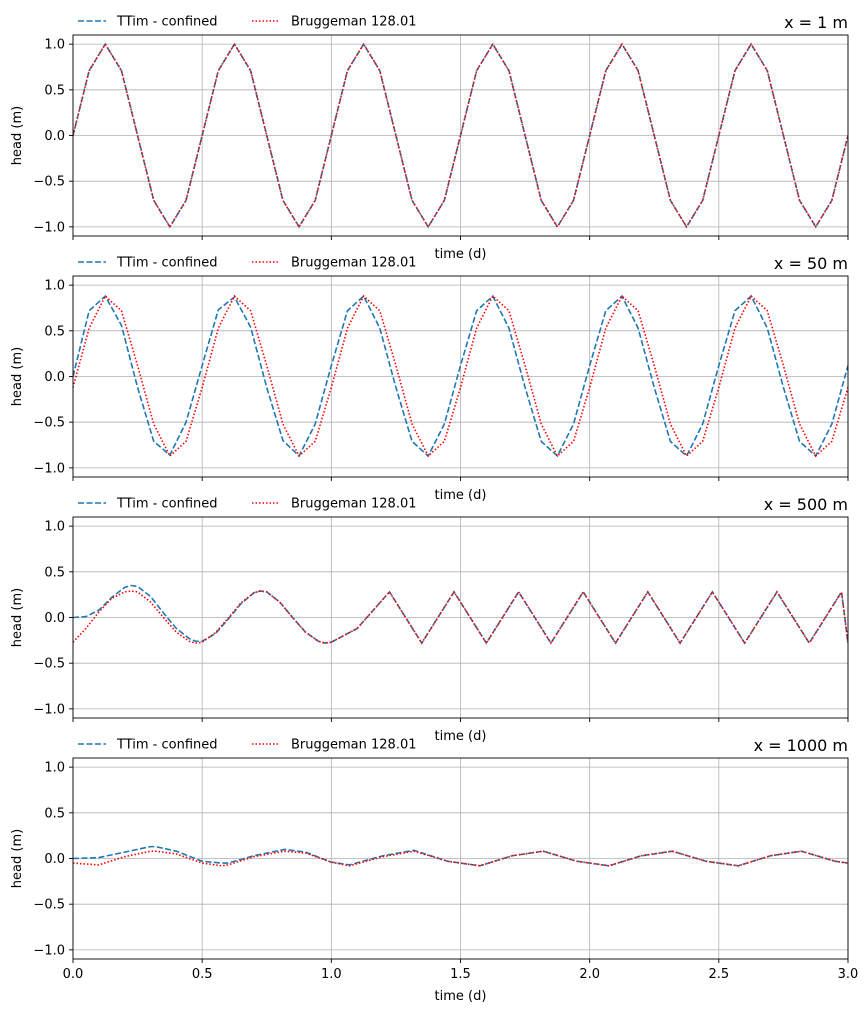 Image resolution: width=868 pixels, height=1012 pixels. I want to click on x-tick-label: 1.0, so click(331, 974).